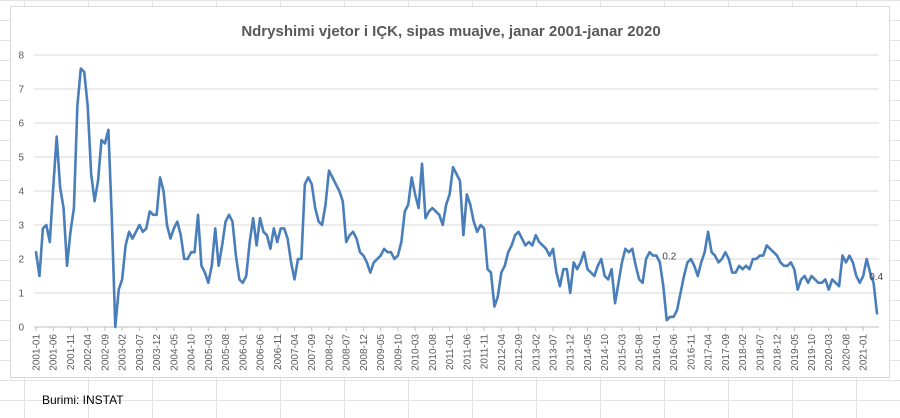  I want to click on y-tick-label: 7, so click(21, 90).